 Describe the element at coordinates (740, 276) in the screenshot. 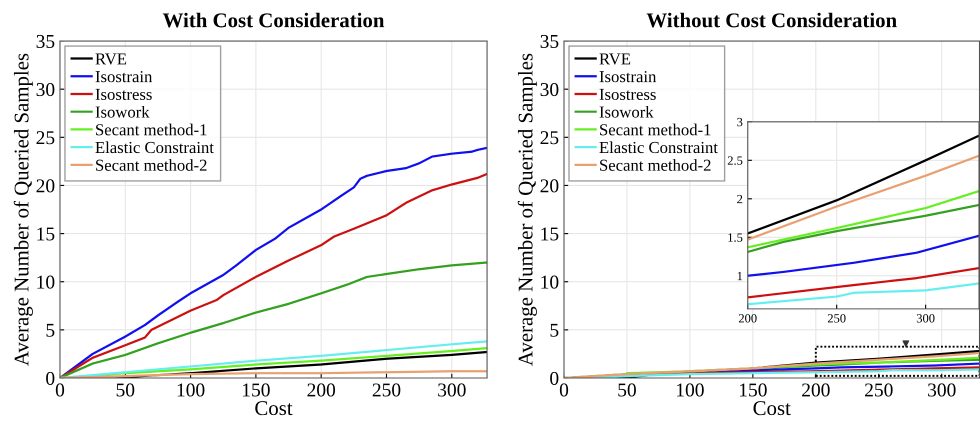

I see `y-tick-label: 1` at that location.